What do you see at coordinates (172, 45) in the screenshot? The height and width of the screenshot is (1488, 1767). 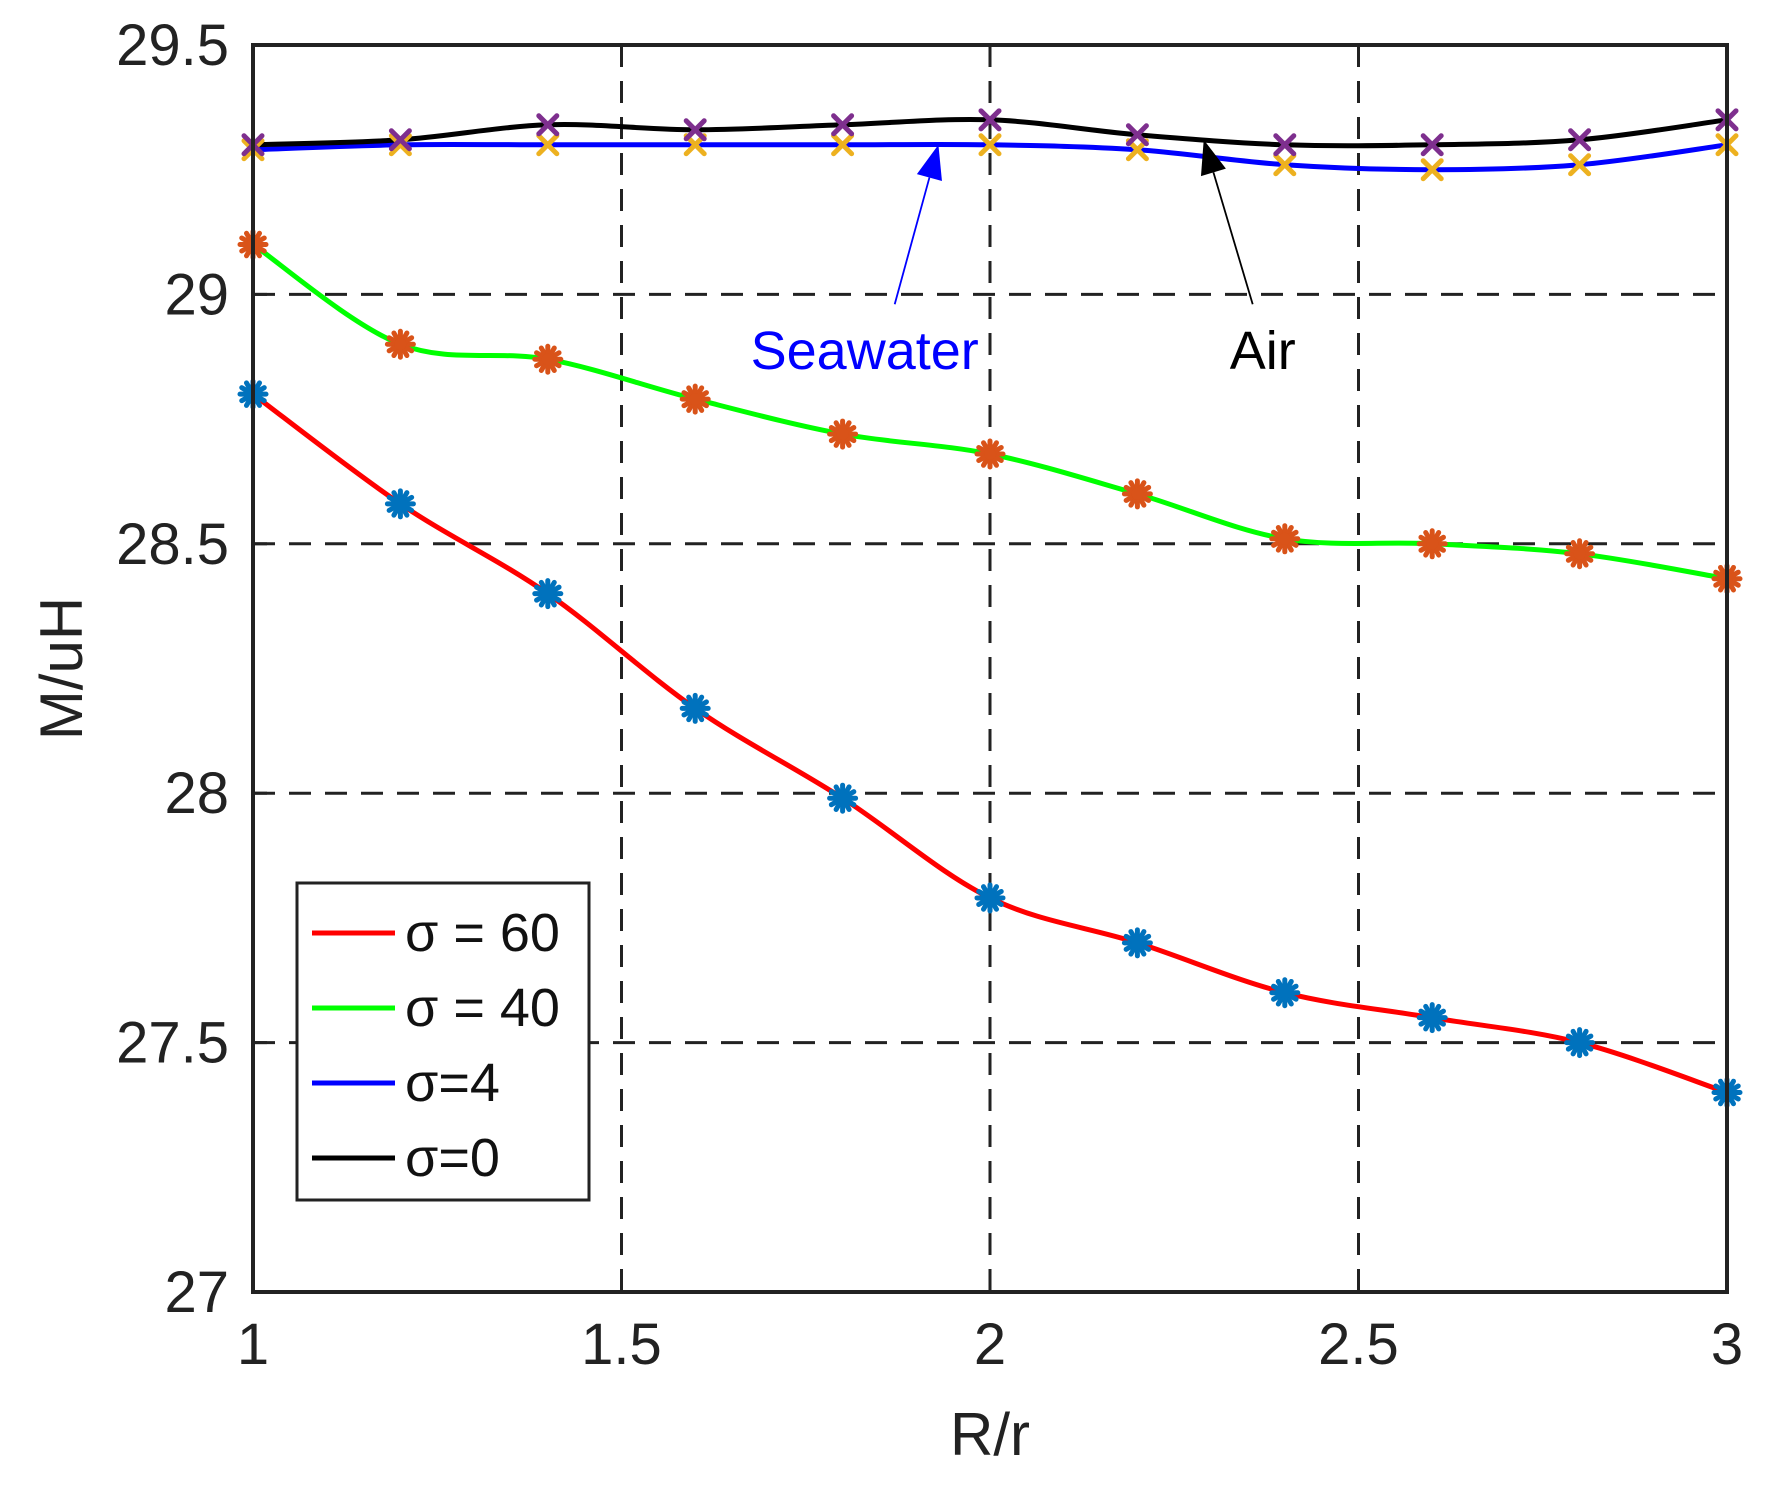 I see `y-tick-label: 29.5` at bounding box center [172, 45].